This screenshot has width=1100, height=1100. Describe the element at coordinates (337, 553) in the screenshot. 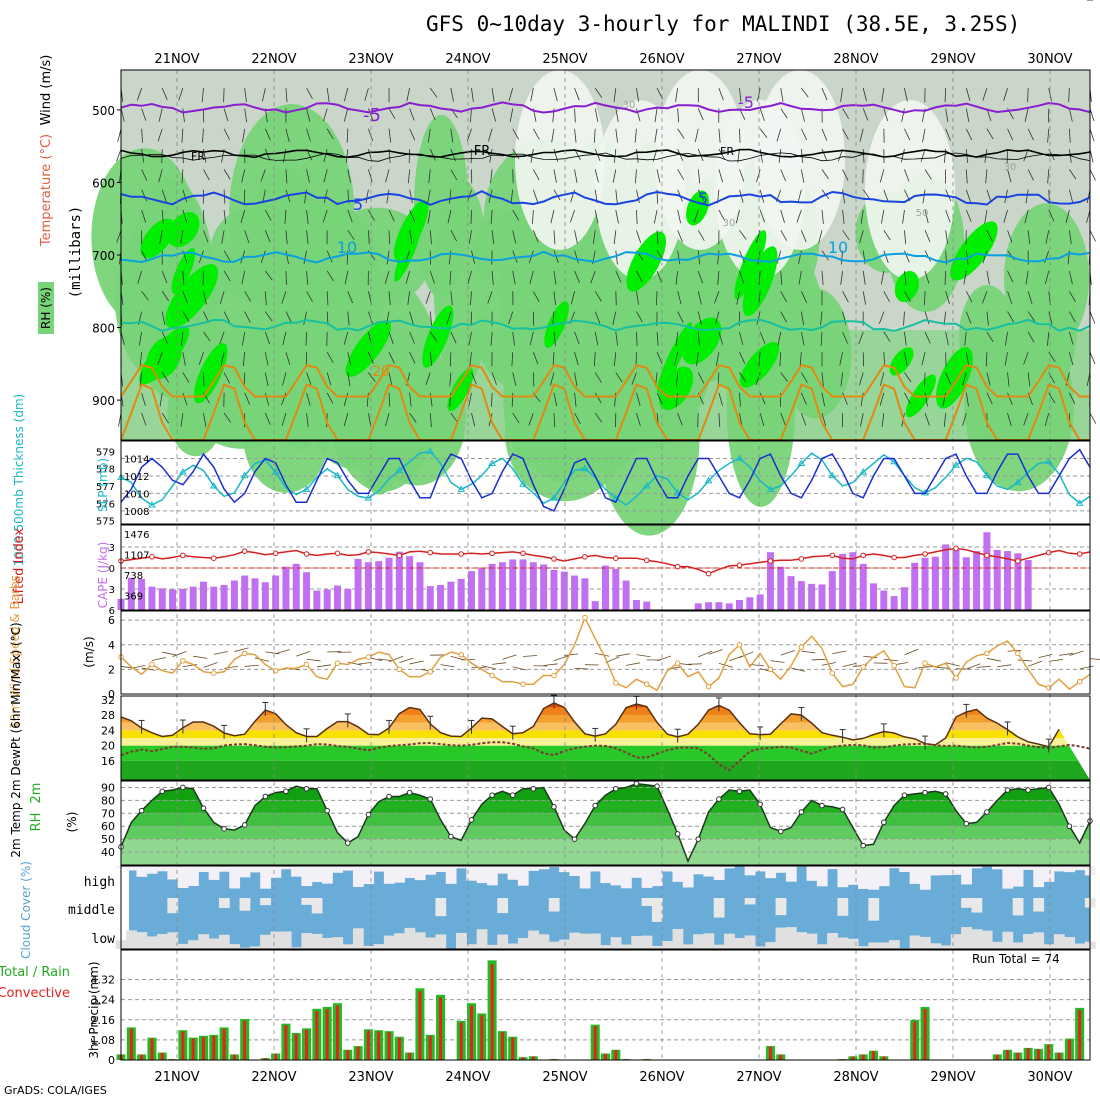

I see `lifted-index-point` at that location.